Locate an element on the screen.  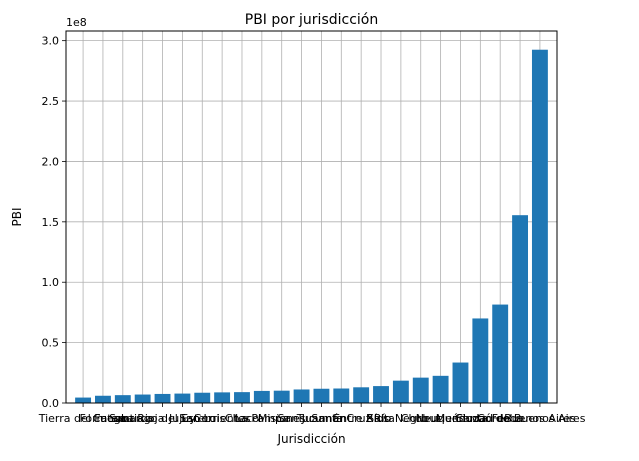
y-axis: 0.0 0.5 1.0 1.5 2.0 2.5 3.0 is located at coordinates (54, 222).